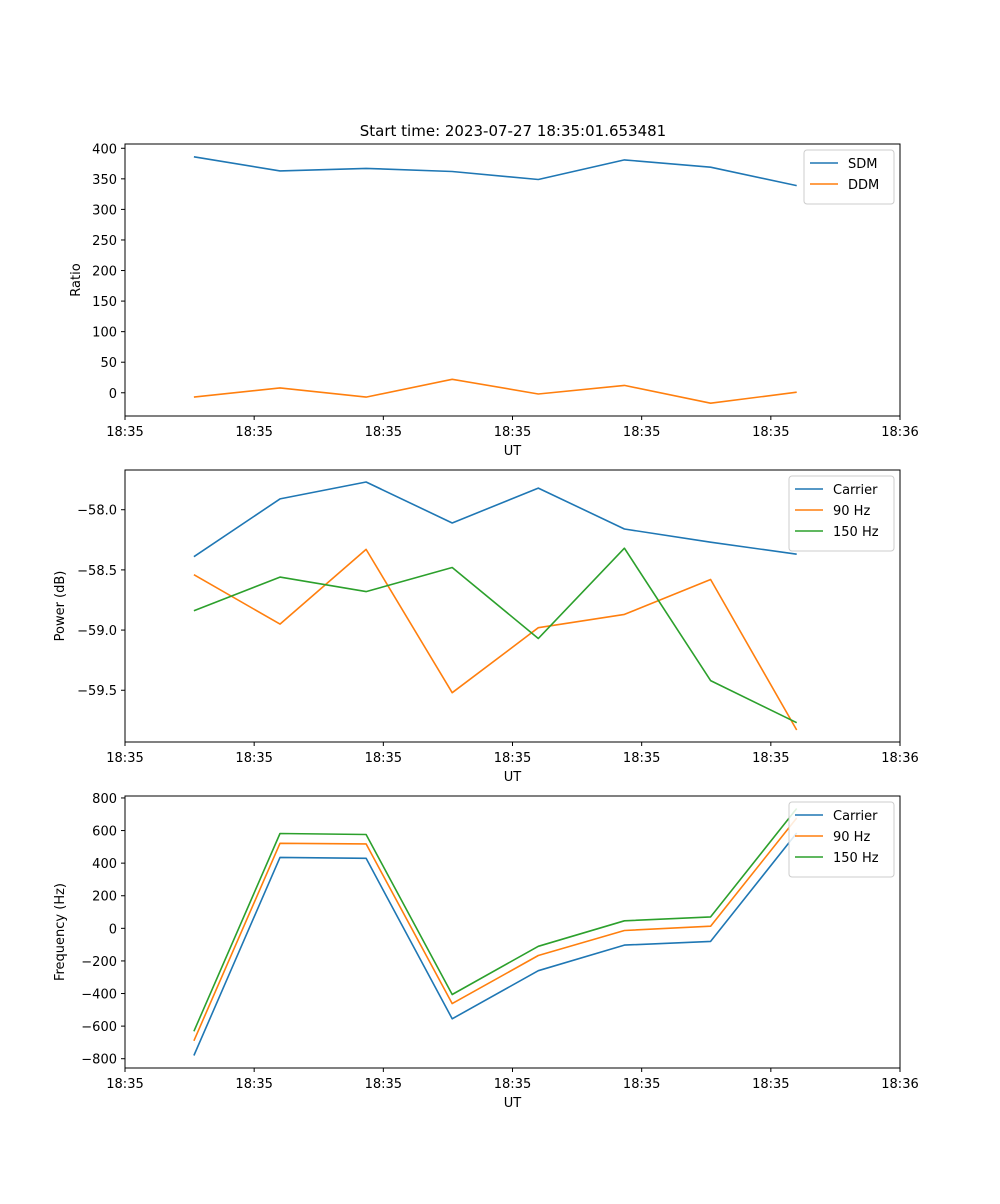  I want to click on y-tick-label: −58.0, so click(97, 511).